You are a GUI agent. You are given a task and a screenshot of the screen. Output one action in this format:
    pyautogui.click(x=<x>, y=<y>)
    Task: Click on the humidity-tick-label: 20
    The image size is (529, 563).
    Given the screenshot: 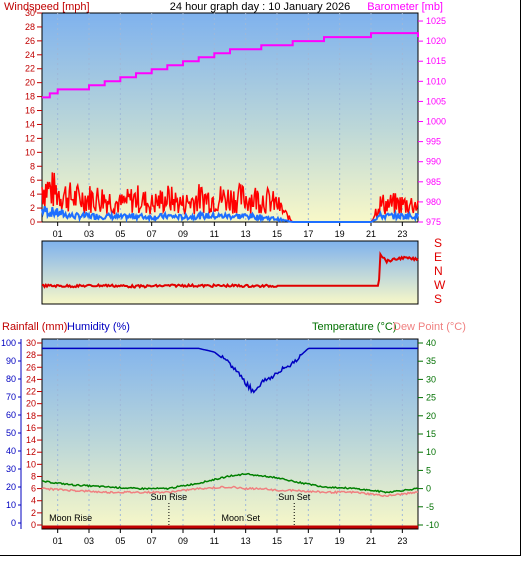 What is the action you would take?
    pyautogui.click(x=11, y=487)
    